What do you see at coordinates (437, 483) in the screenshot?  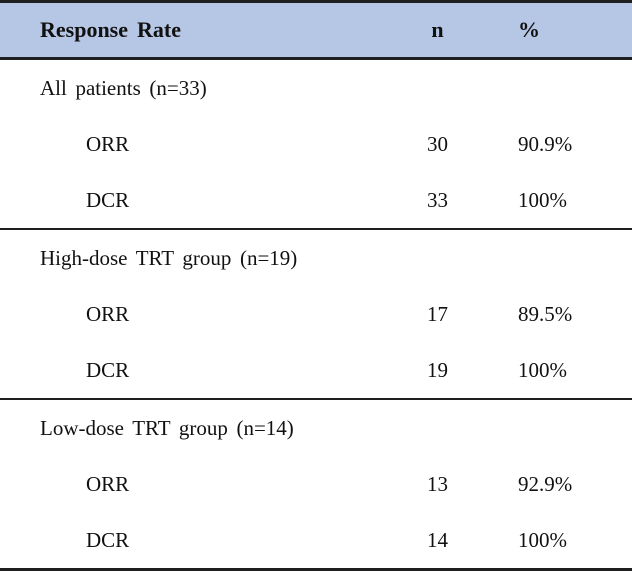 I see `n-value: 13` at bounding box center [437, 483].